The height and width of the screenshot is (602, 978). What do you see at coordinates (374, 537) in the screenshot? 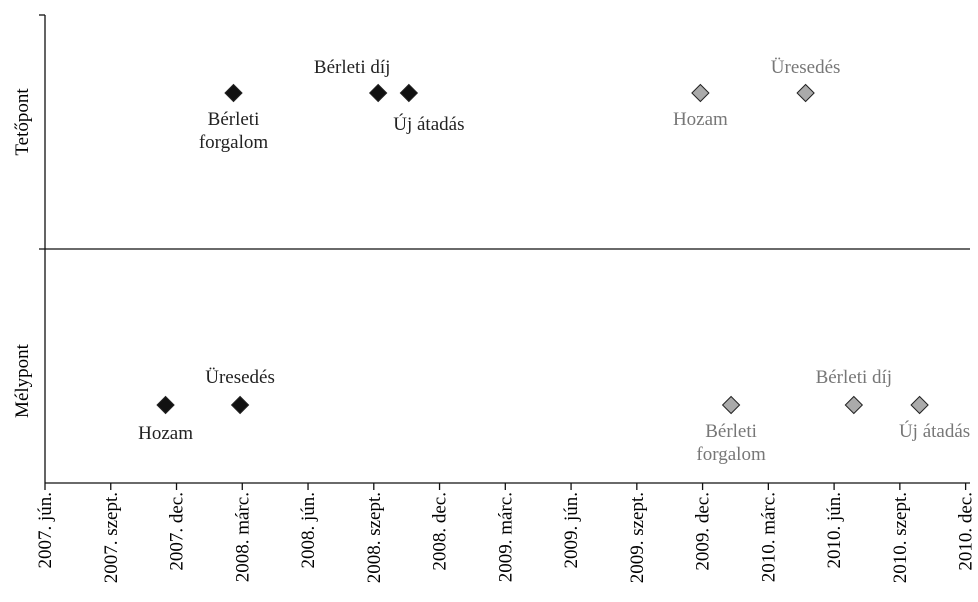
I see `x-tick-label: 2008. szept.` at bounding box center [374, 537].